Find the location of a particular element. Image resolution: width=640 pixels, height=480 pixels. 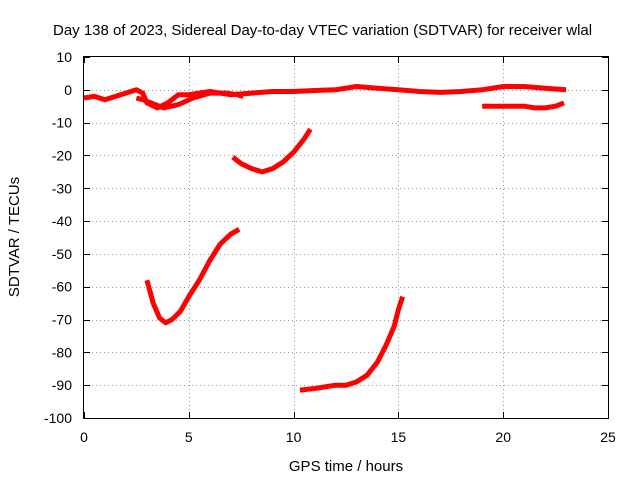

y-tick-label: -60 is located at coordinates (62, 287).